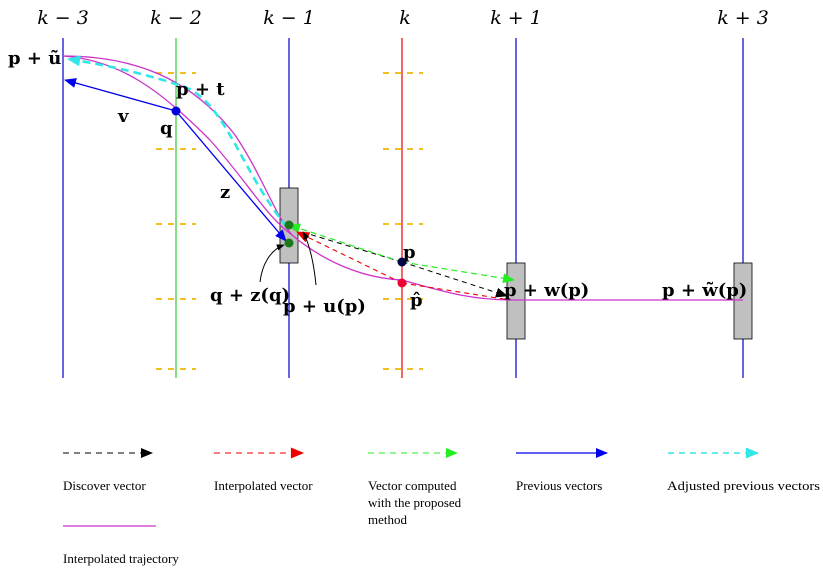 The height and width of the screenshot is (576, 823). Describe the element at coordinates (309, 258) in the screenshot. I see `pointer-p-plus-u` at that location.